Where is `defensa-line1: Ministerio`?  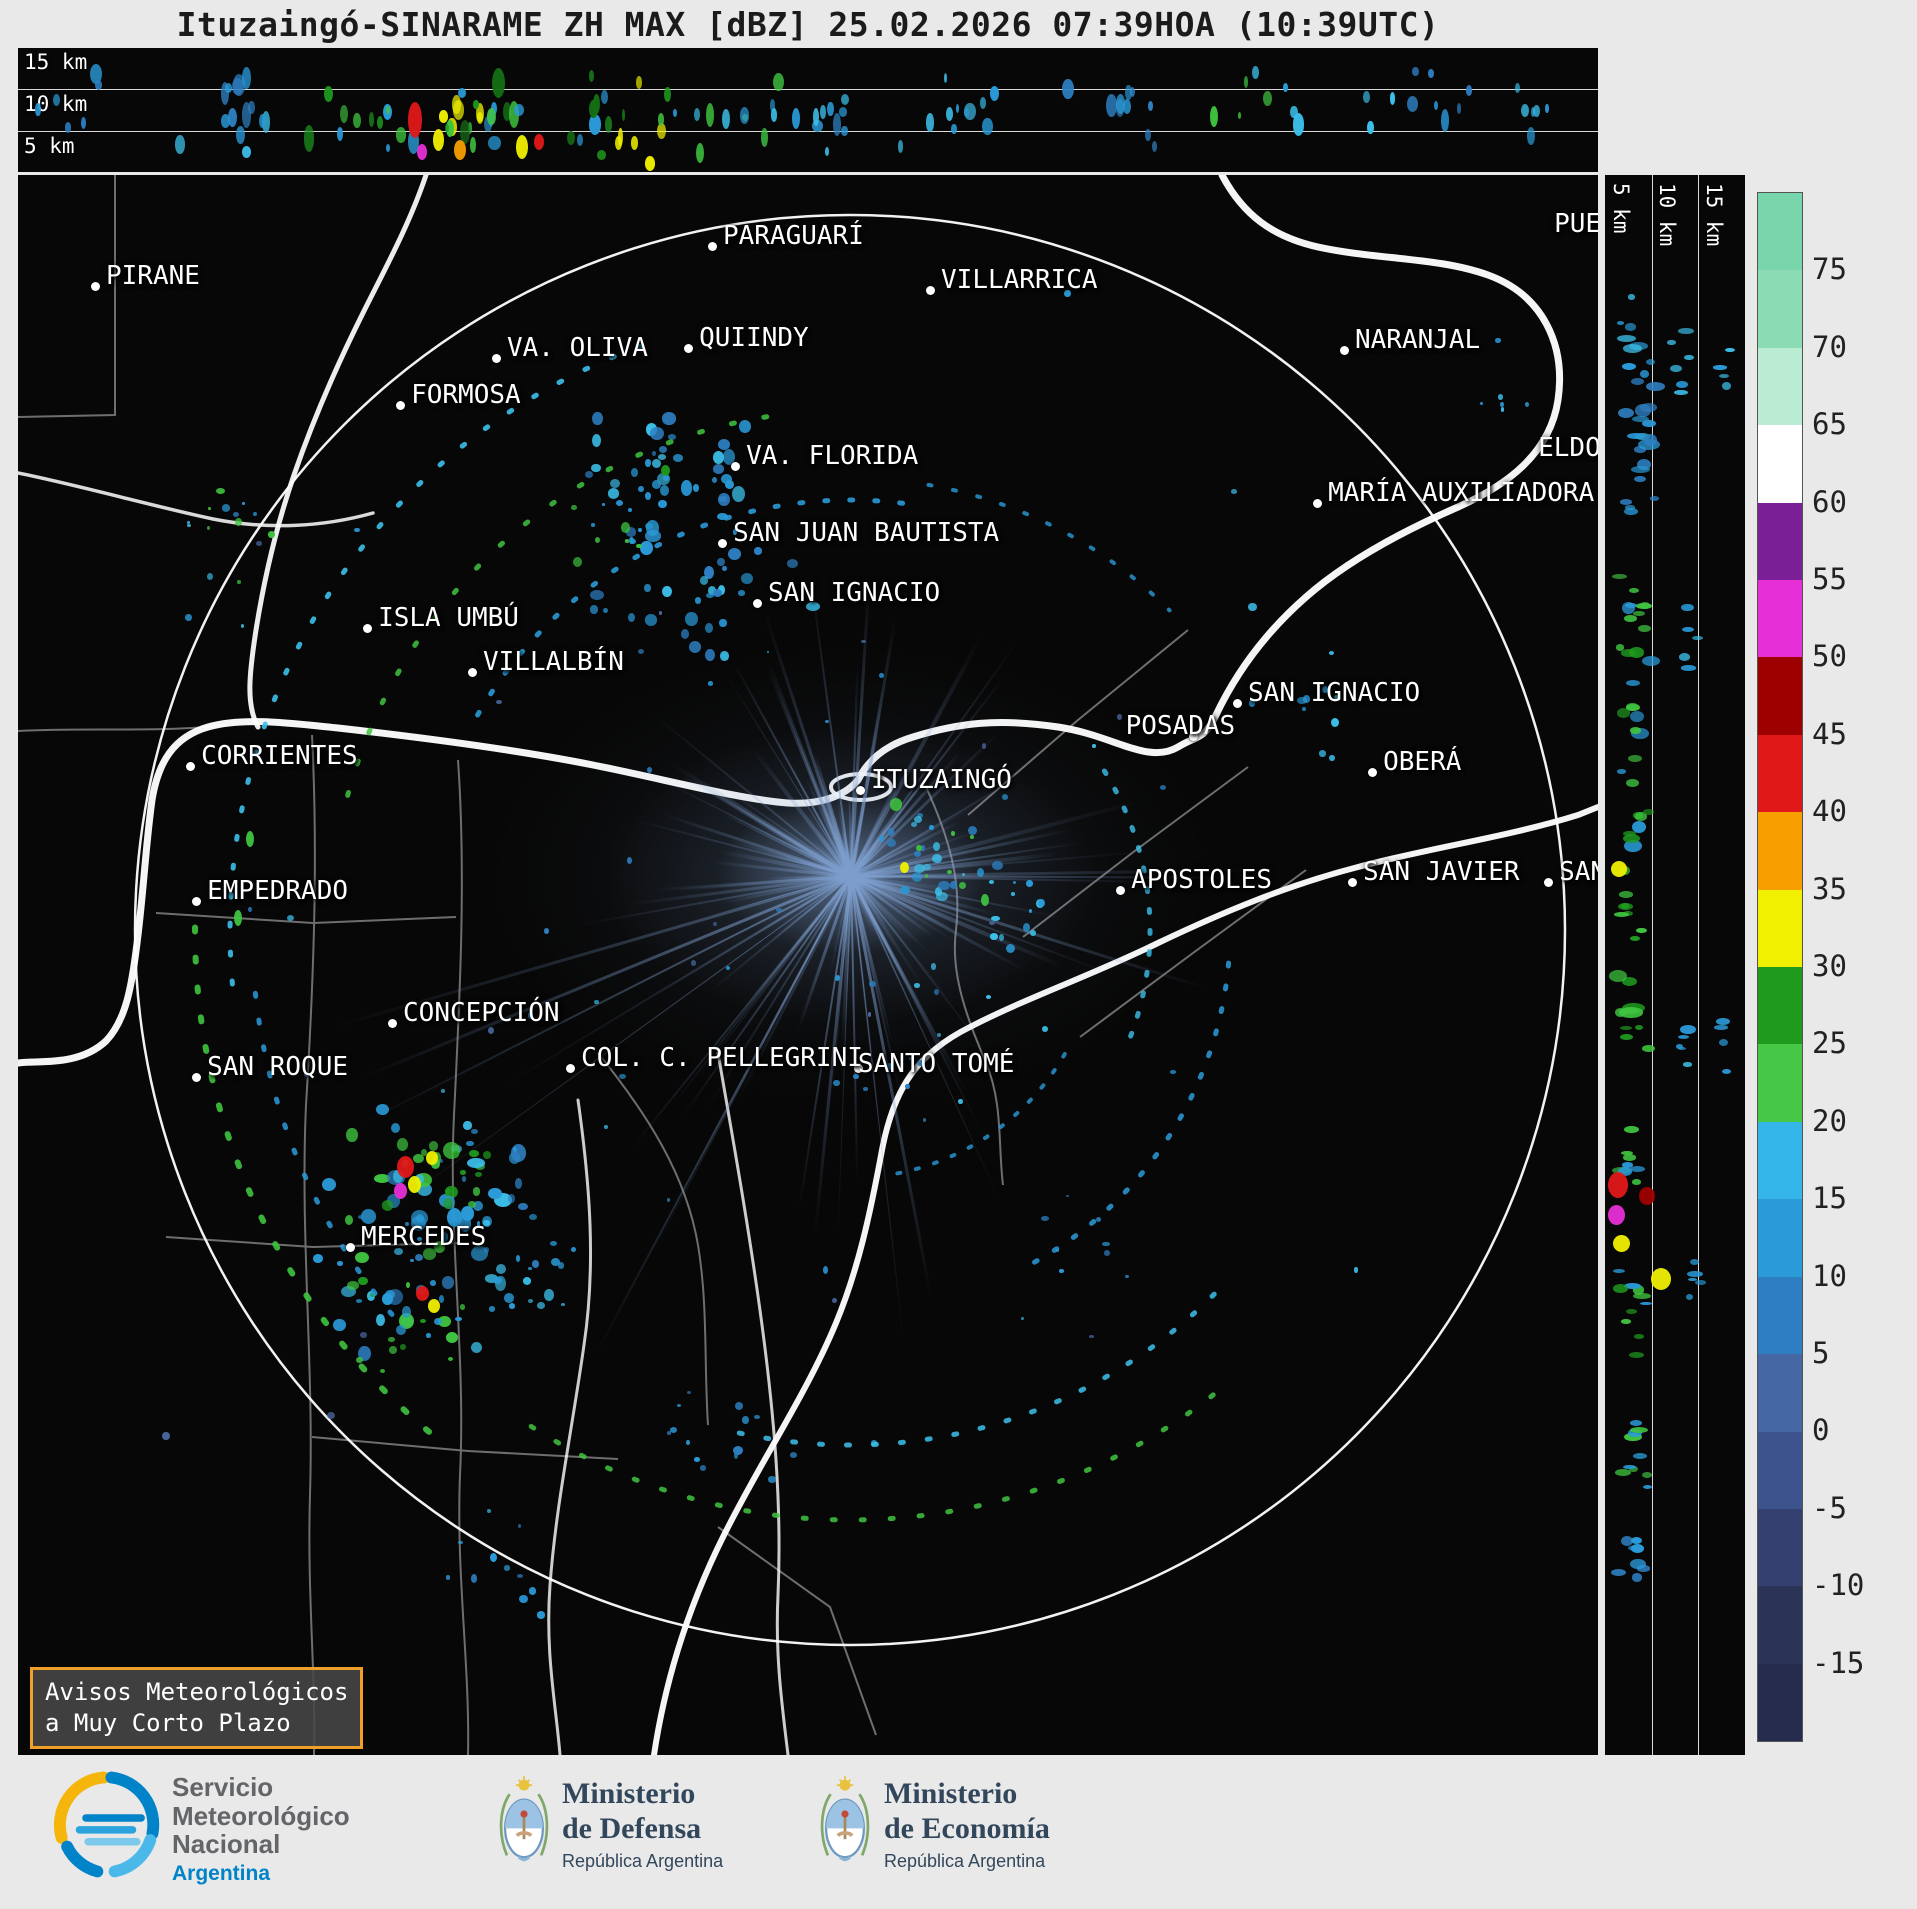 defensa-line1: Ministerio is located at coordinates (629, 1793).